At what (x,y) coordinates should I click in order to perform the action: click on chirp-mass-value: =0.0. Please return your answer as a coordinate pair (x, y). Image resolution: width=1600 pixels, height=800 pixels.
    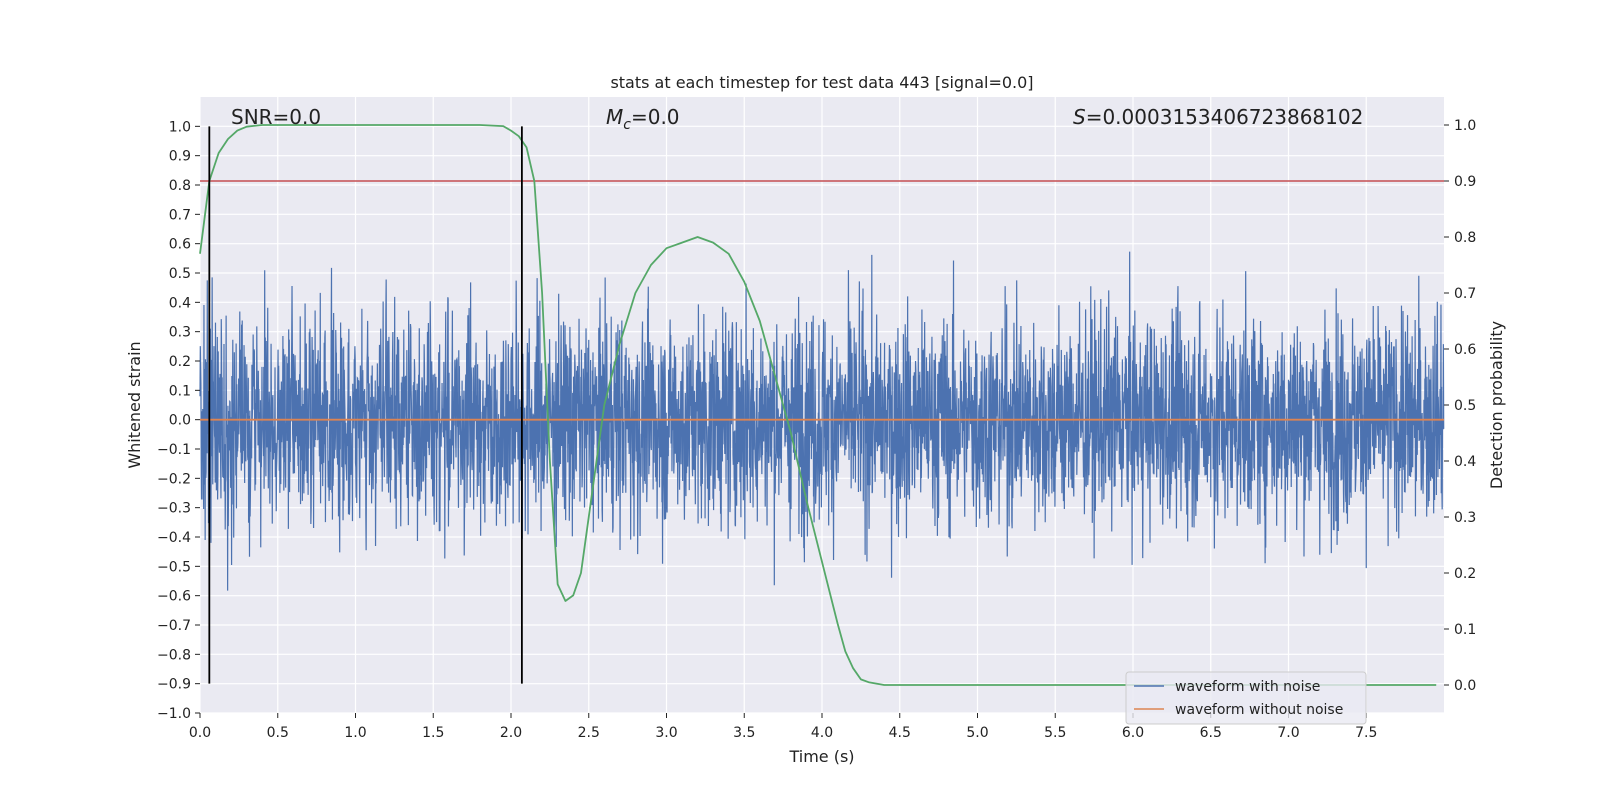
    Looking at the image, I should click on (655, 117).